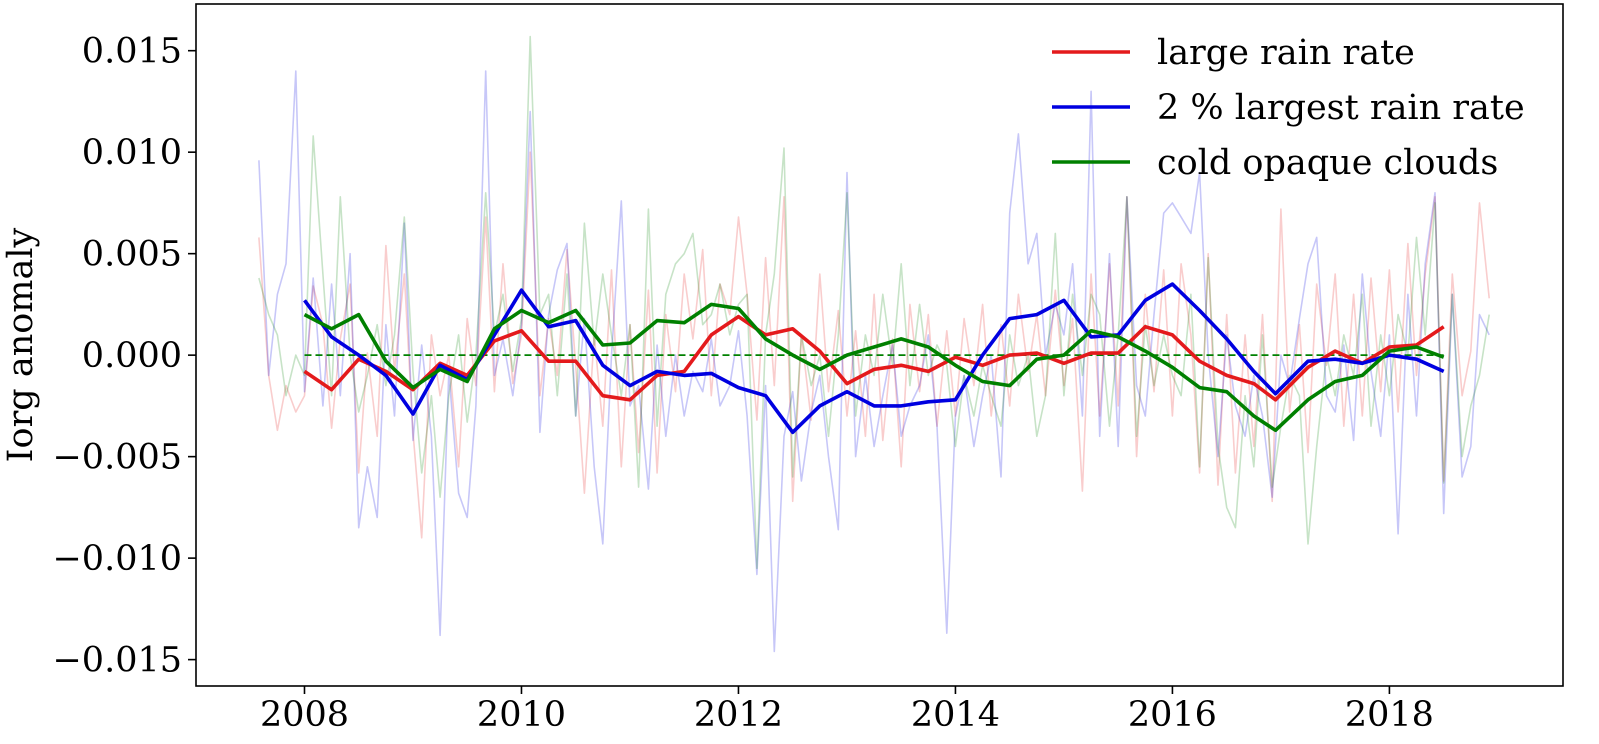 The image size is (1599, 744). Describe the element at coordinates (1389, 715) in the screenshot. I see `x-tick-label: 2018` at that location.